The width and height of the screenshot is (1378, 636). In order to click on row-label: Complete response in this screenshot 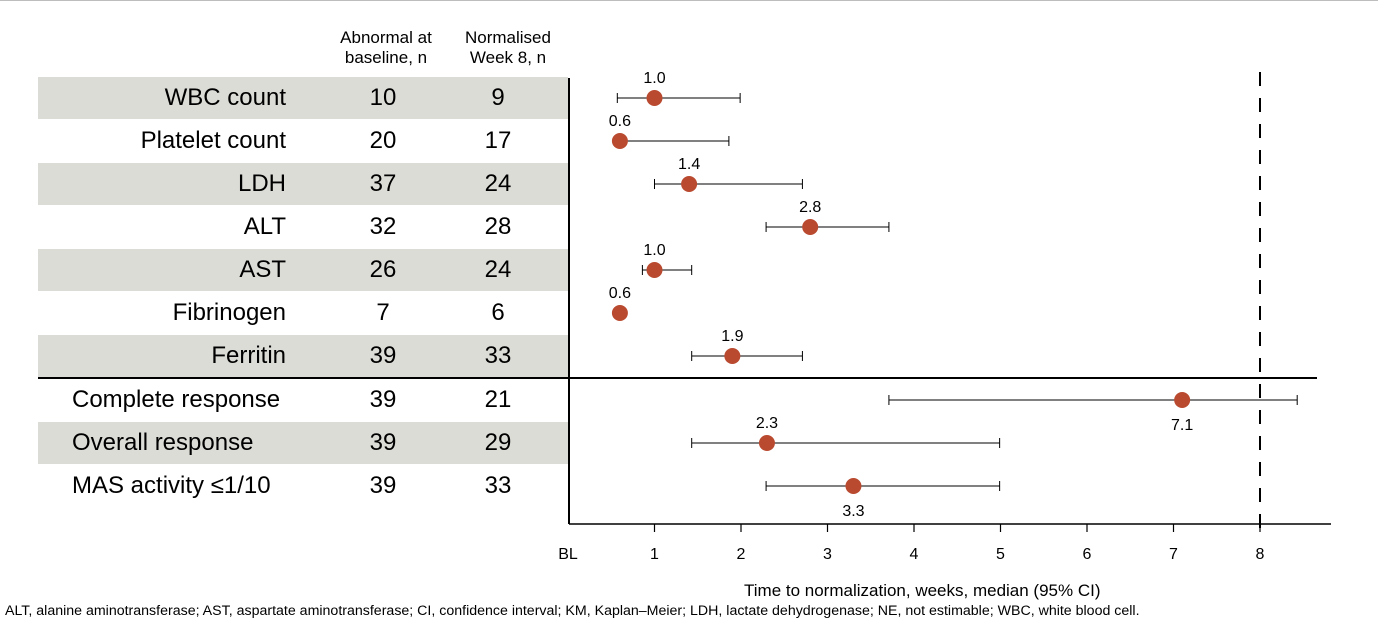, I will do `click(176, 399)`.